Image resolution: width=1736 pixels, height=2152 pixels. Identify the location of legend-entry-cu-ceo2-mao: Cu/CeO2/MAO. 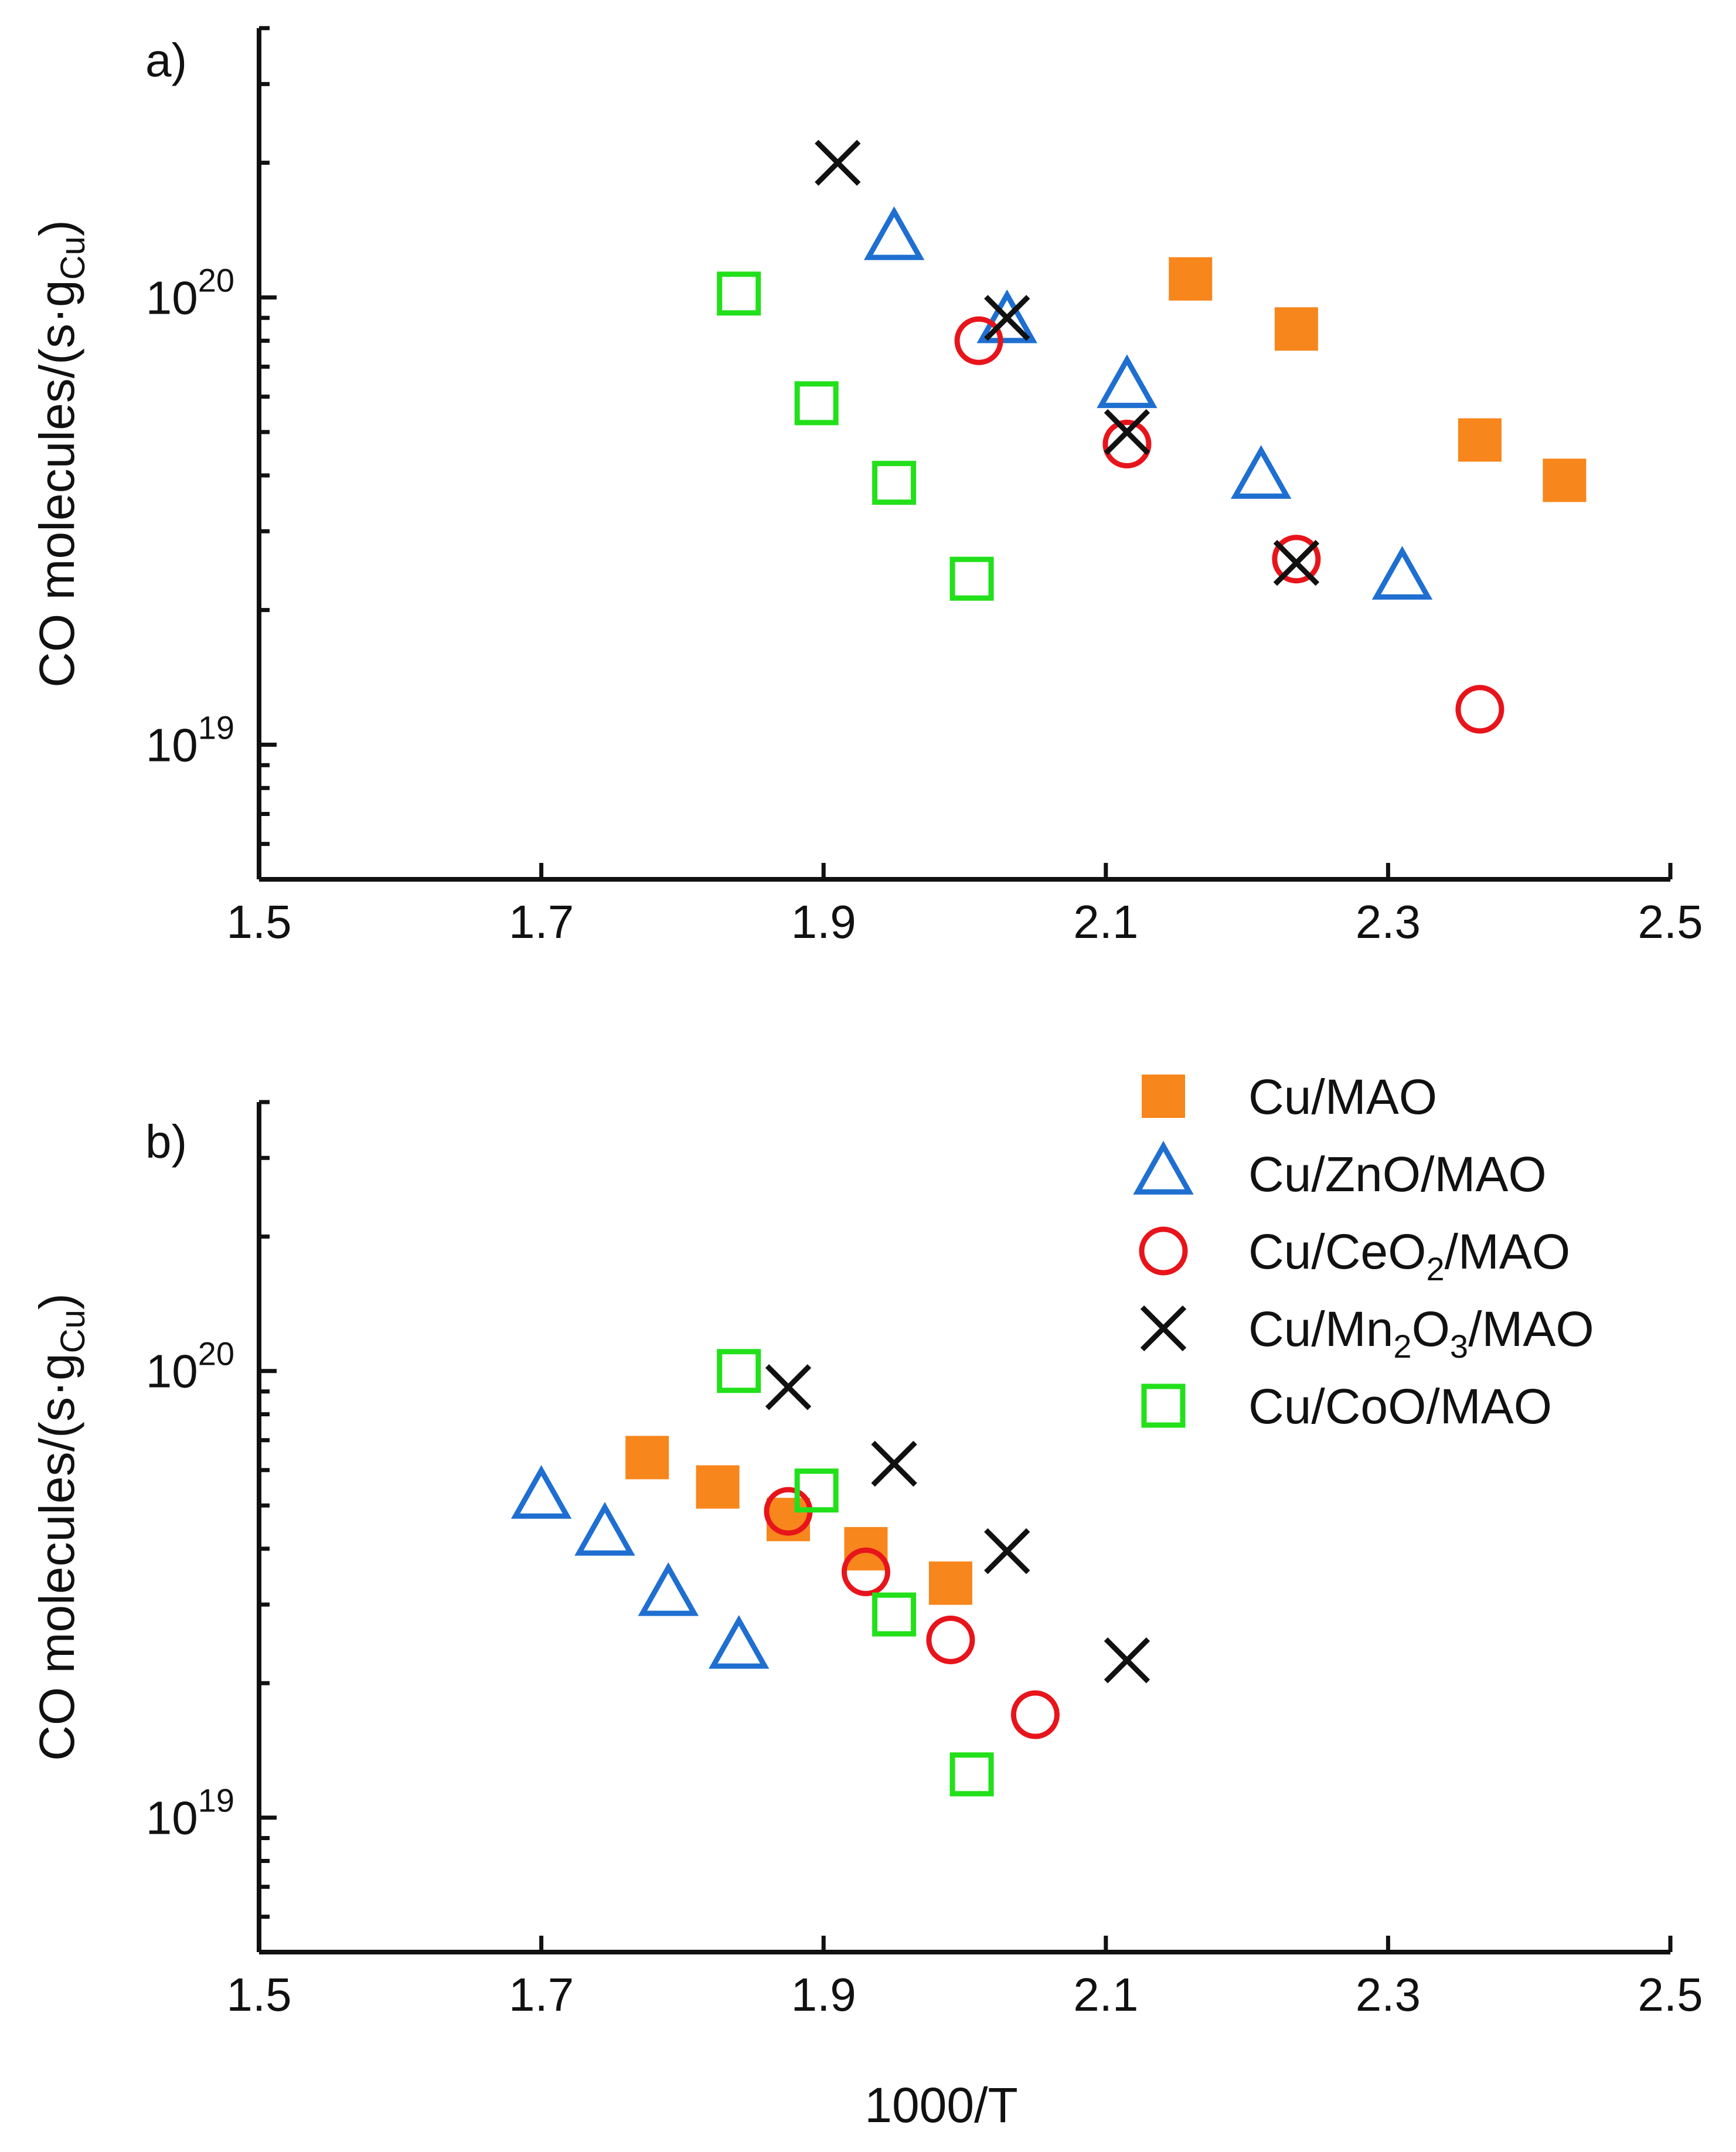
(1355, 1255).